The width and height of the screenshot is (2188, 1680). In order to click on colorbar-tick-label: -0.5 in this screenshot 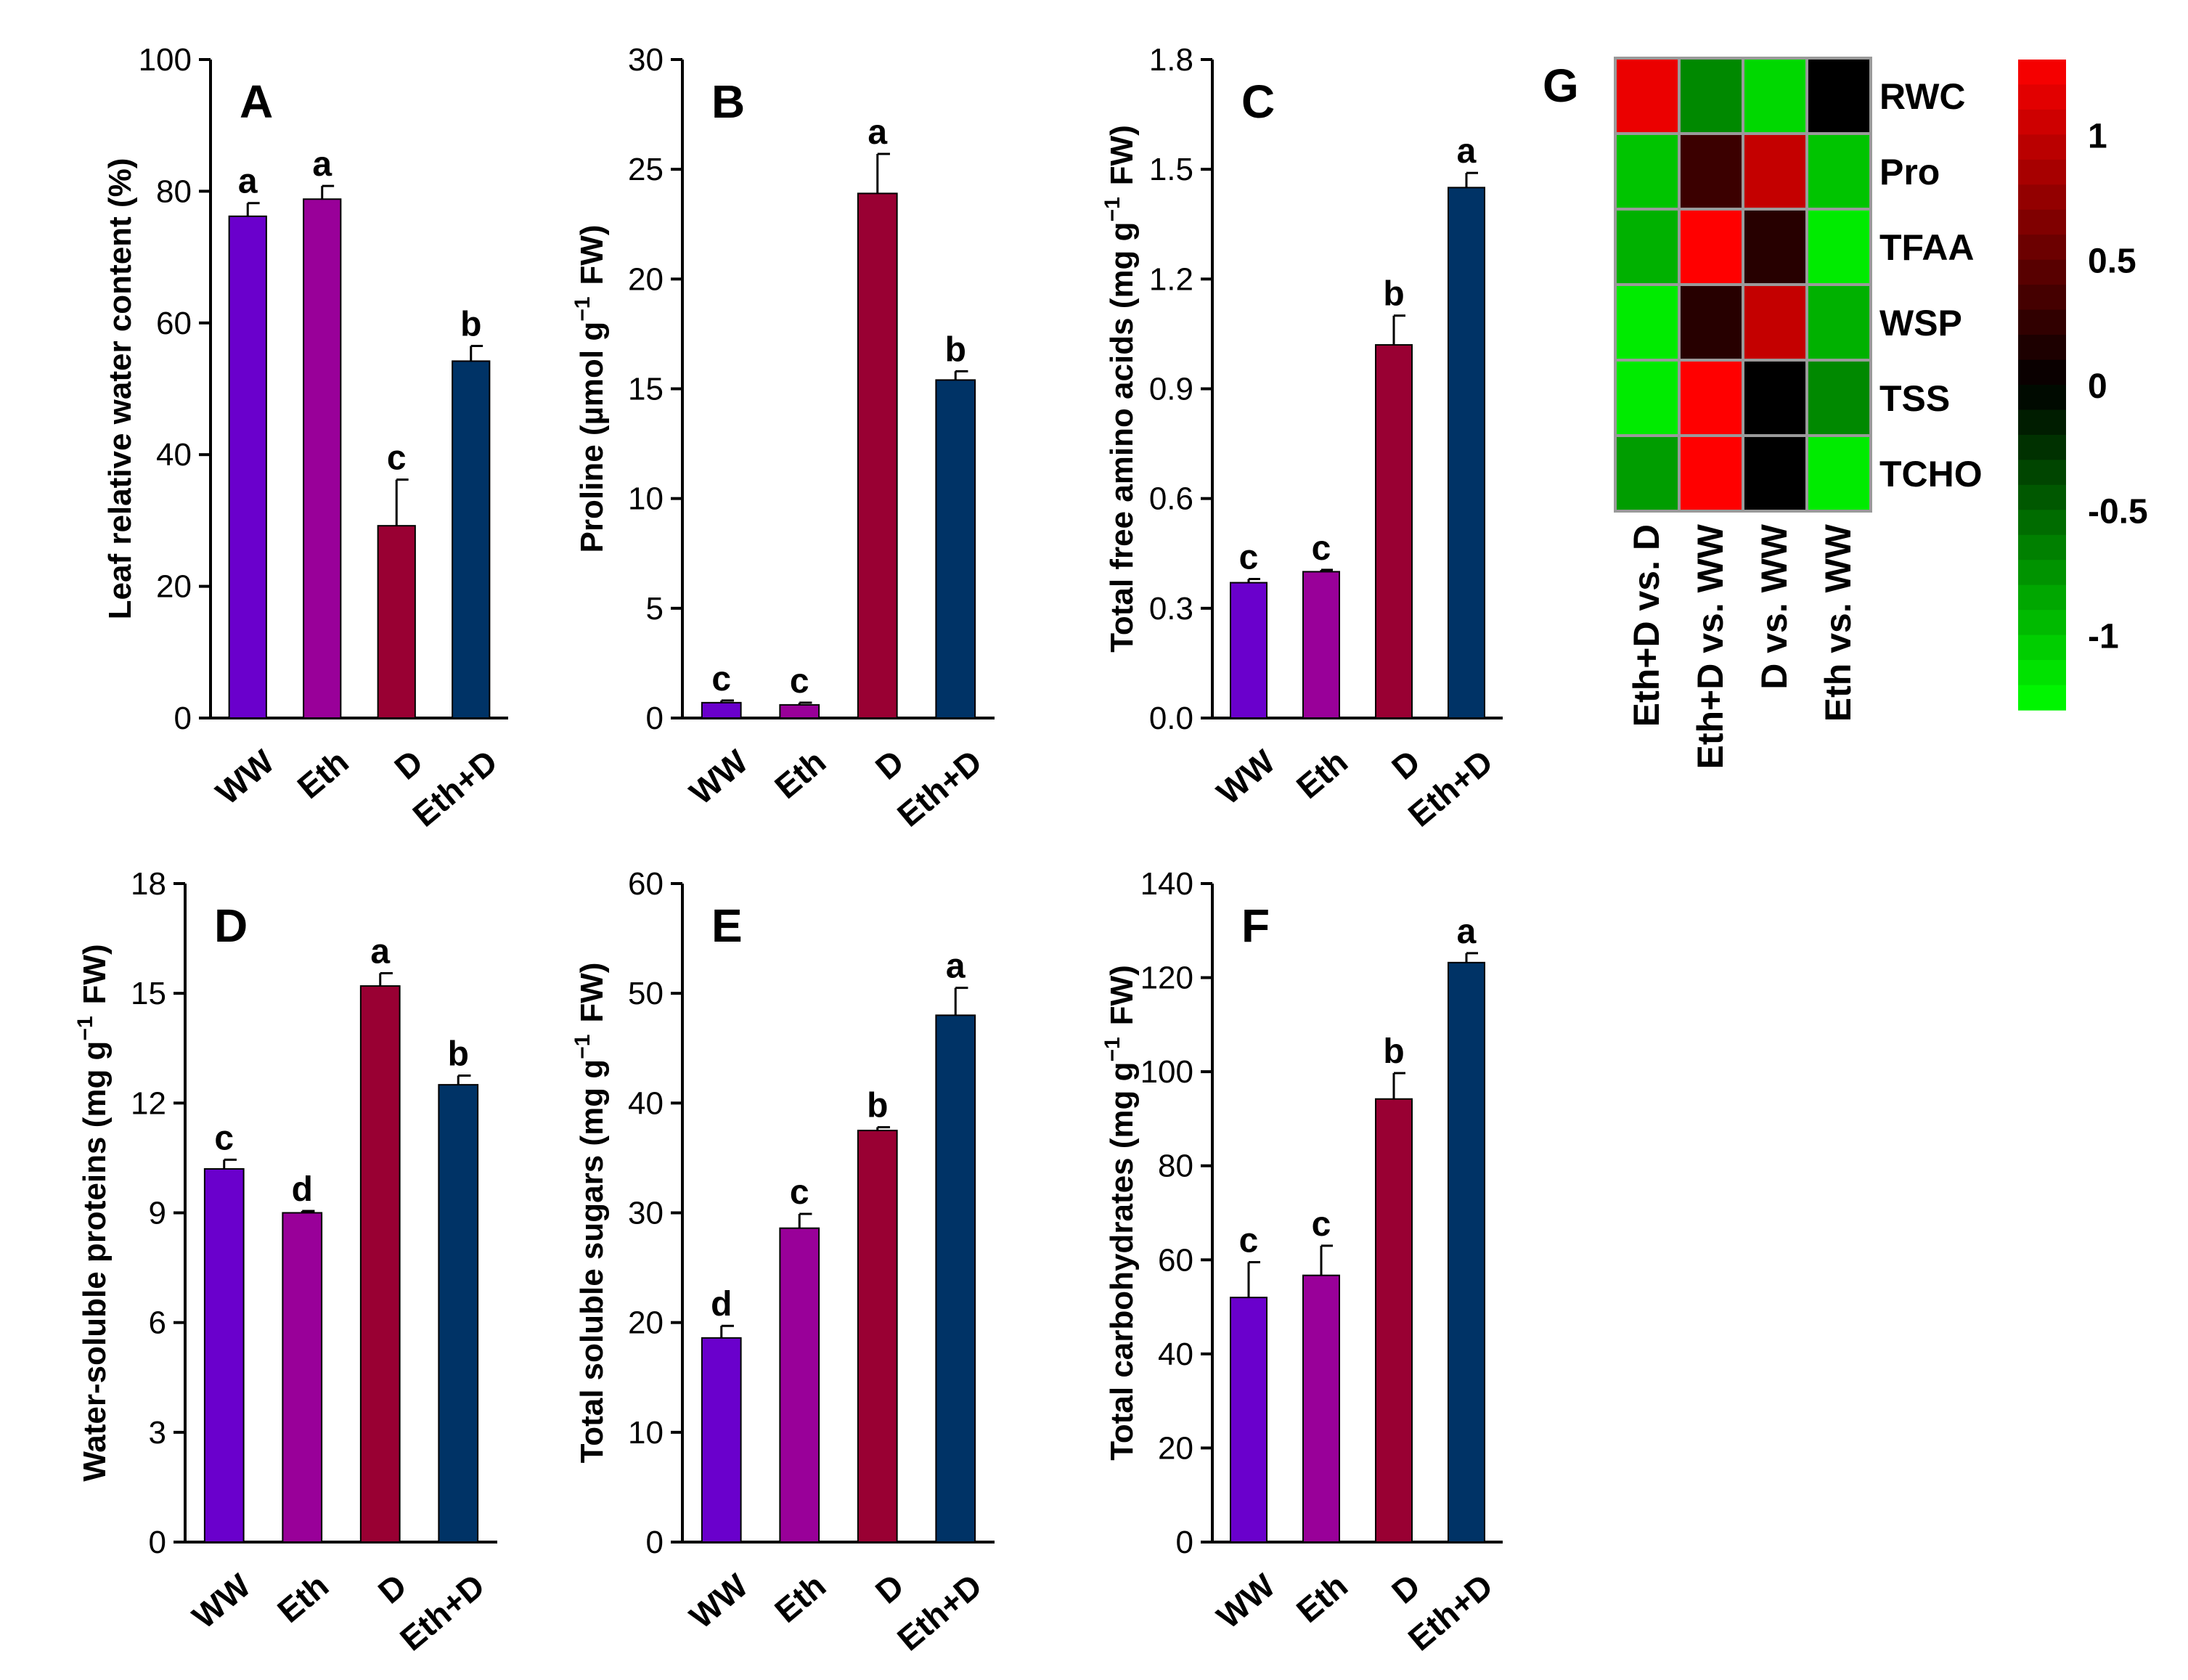, I will do `click(2118, 511)`.